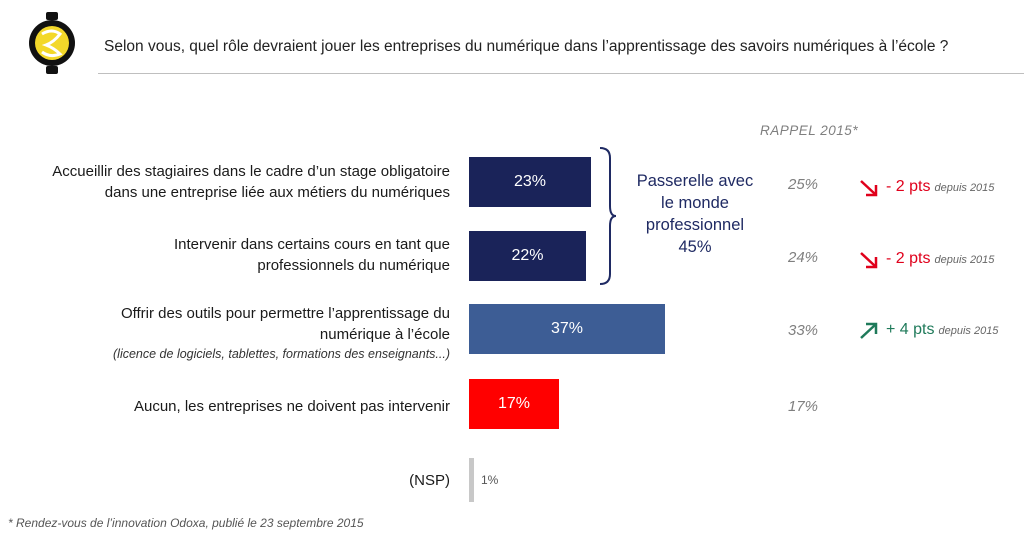 The height and width of the screenshot is (537, 1024). What do you see at coordinates (695, 225) in the screenshot?
I see `bracket-line: professionnel` at bounding box center [695, 225].